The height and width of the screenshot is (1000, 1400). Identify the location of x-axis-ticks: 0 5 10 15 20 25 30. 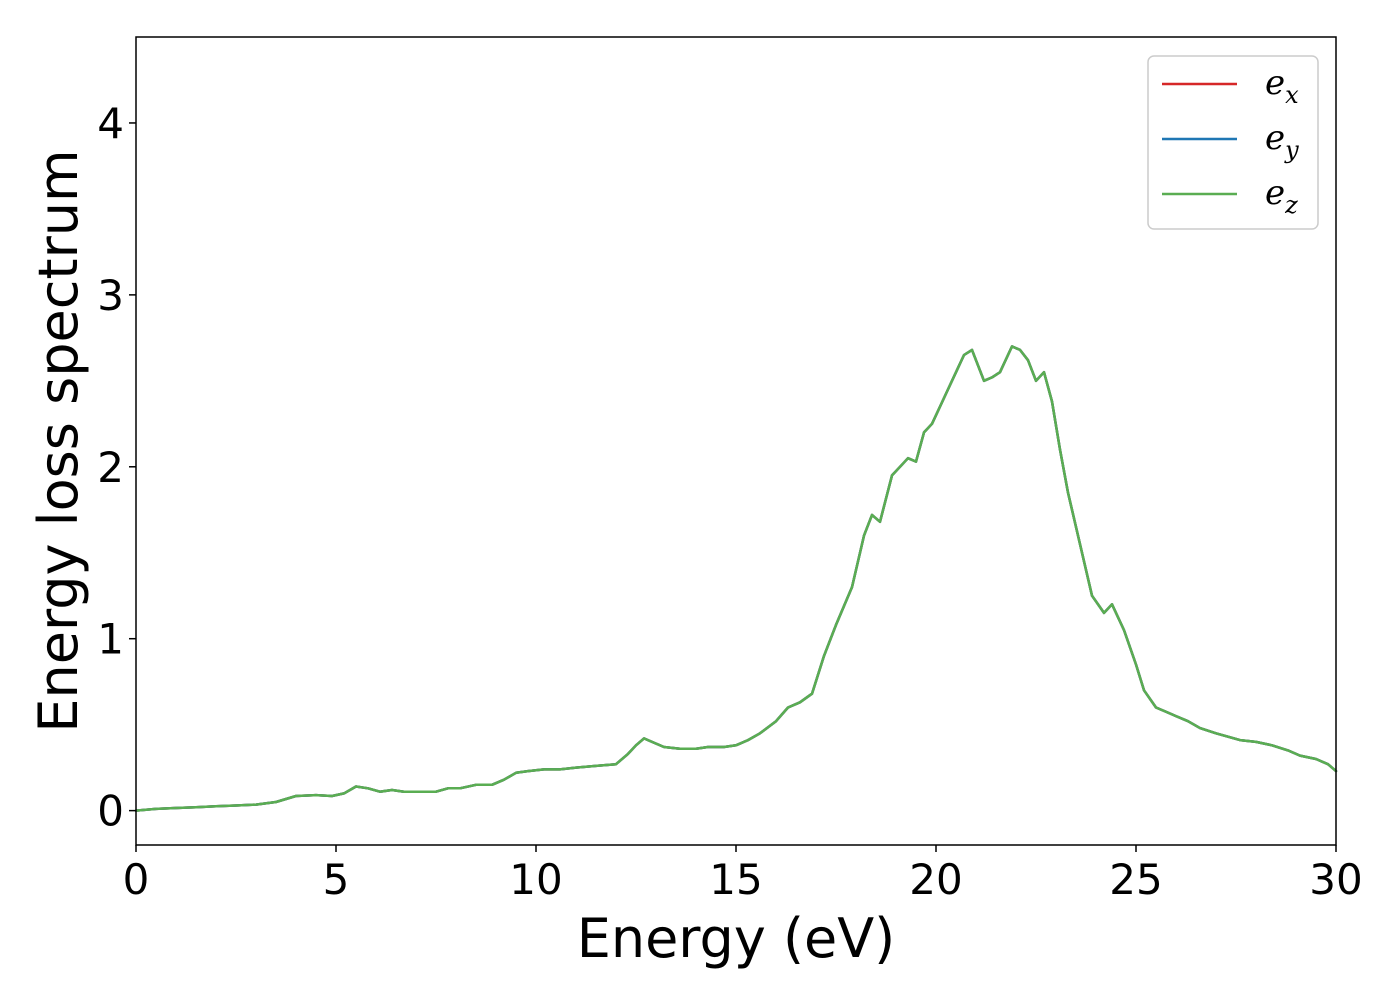
(743, 874).